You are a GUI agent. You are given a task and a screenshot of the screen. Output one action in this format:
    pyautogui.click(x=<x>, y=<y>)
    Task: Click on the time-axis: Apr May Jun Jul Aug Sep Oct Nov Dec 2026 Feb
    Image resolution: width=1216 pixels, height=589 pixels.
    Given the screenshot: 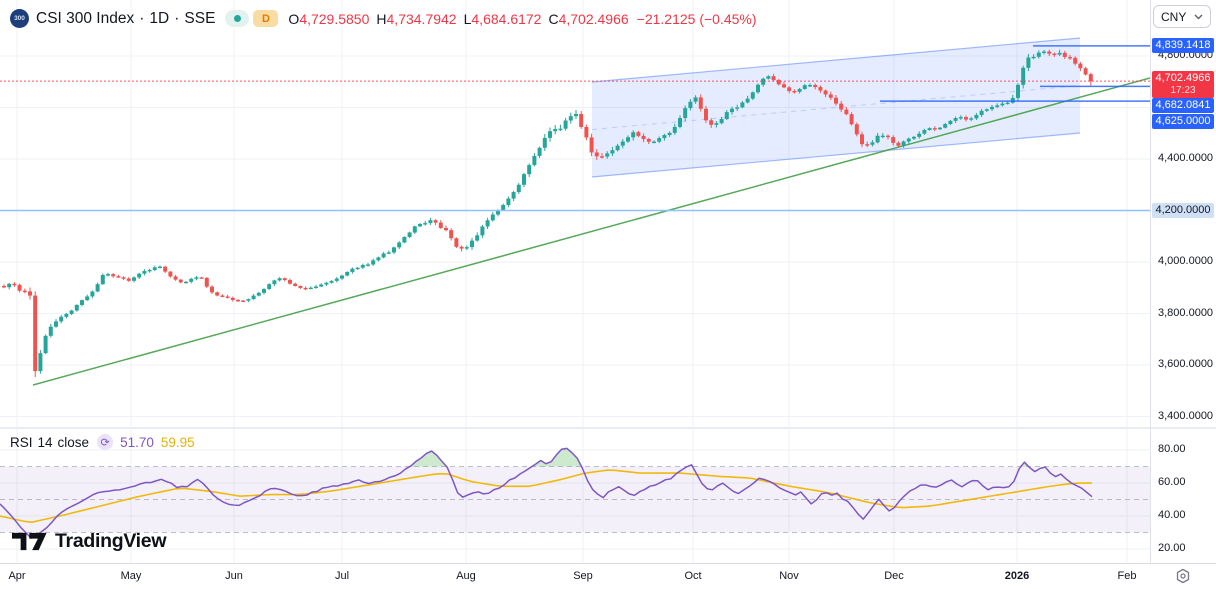 What is the action you would take?
    pyautogui.click(x=608, y=576)
    